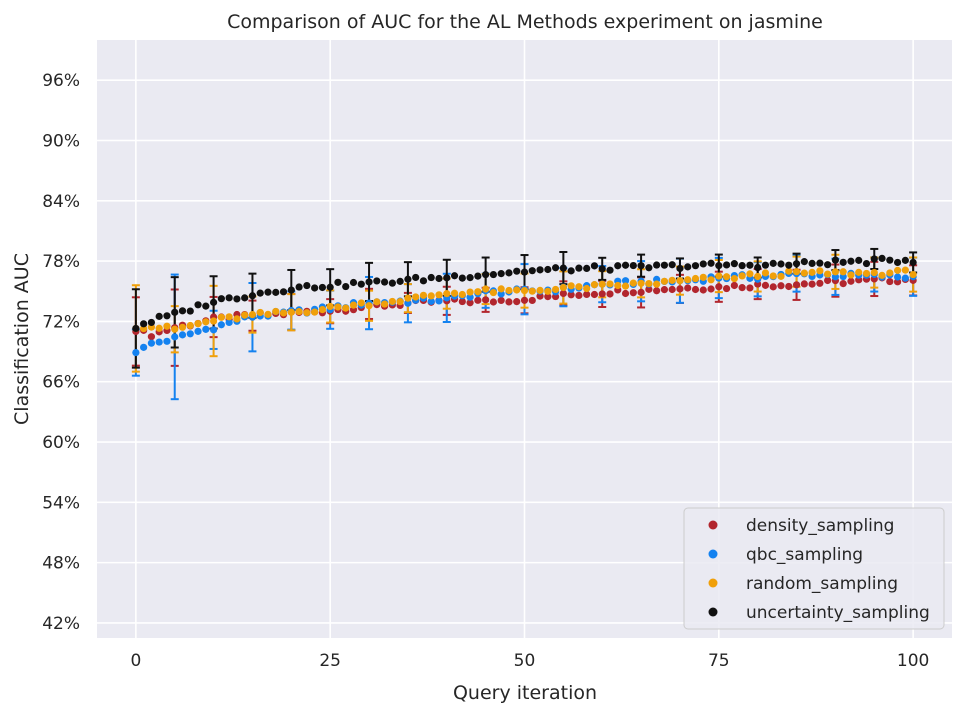  What do you see at coordinates (713, 583) in the screenshot?
I see `legend-marker-random` at bounding box center [713, 583].